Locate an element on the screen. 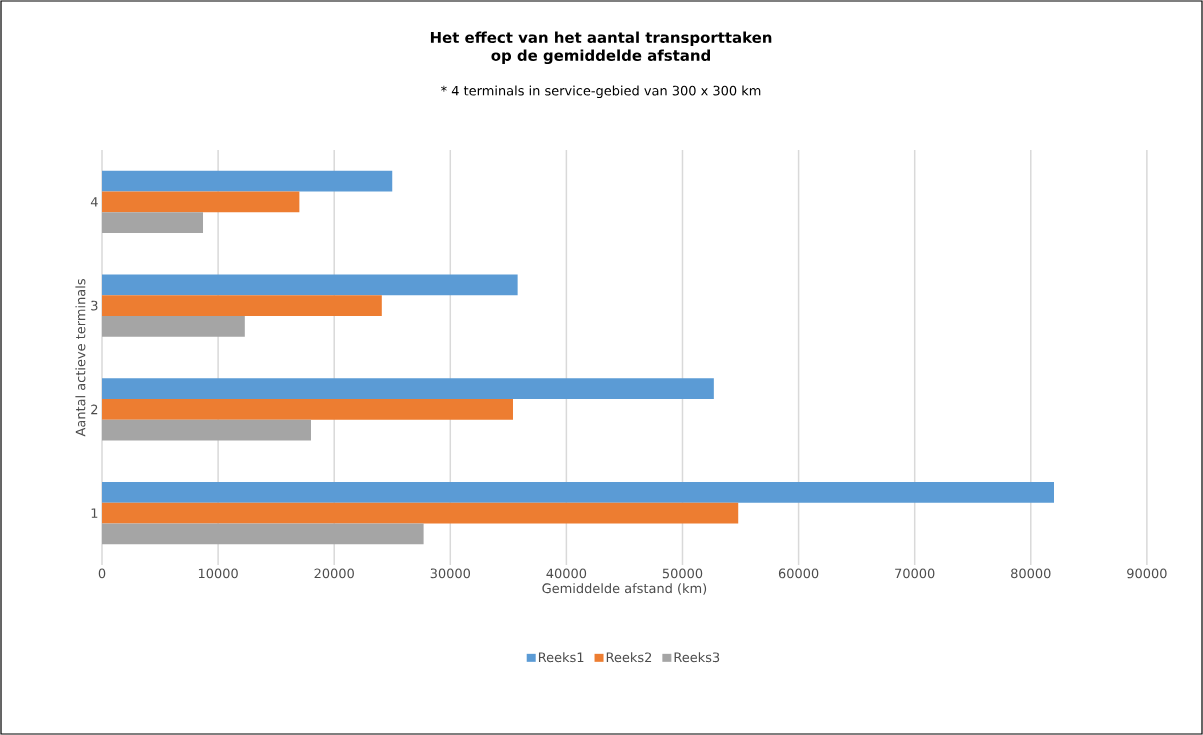 The image size is (1203, 735). chart-title: Het effect van het aantal transporttaken is located at coordinates (601, 38).